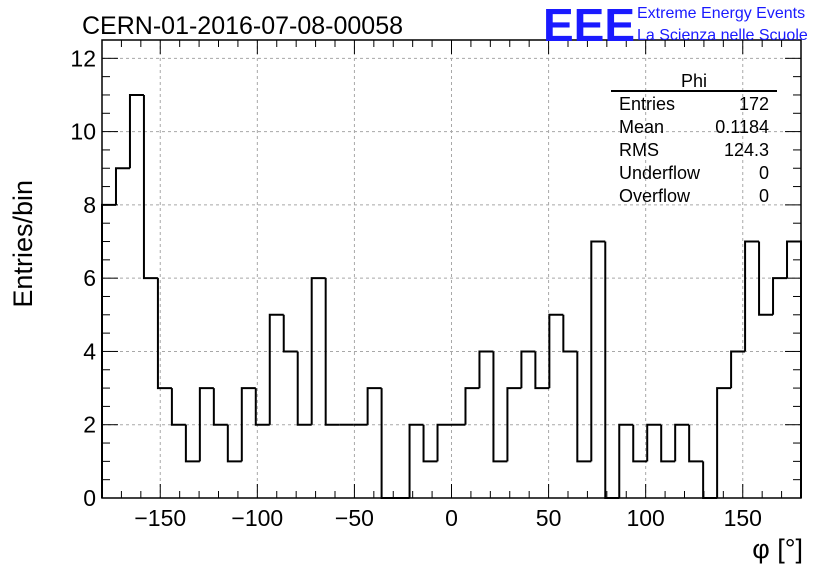 The width and height of the screenshot is (836, 572). I want to click on y-tick-label: 12, so click(83, 58).